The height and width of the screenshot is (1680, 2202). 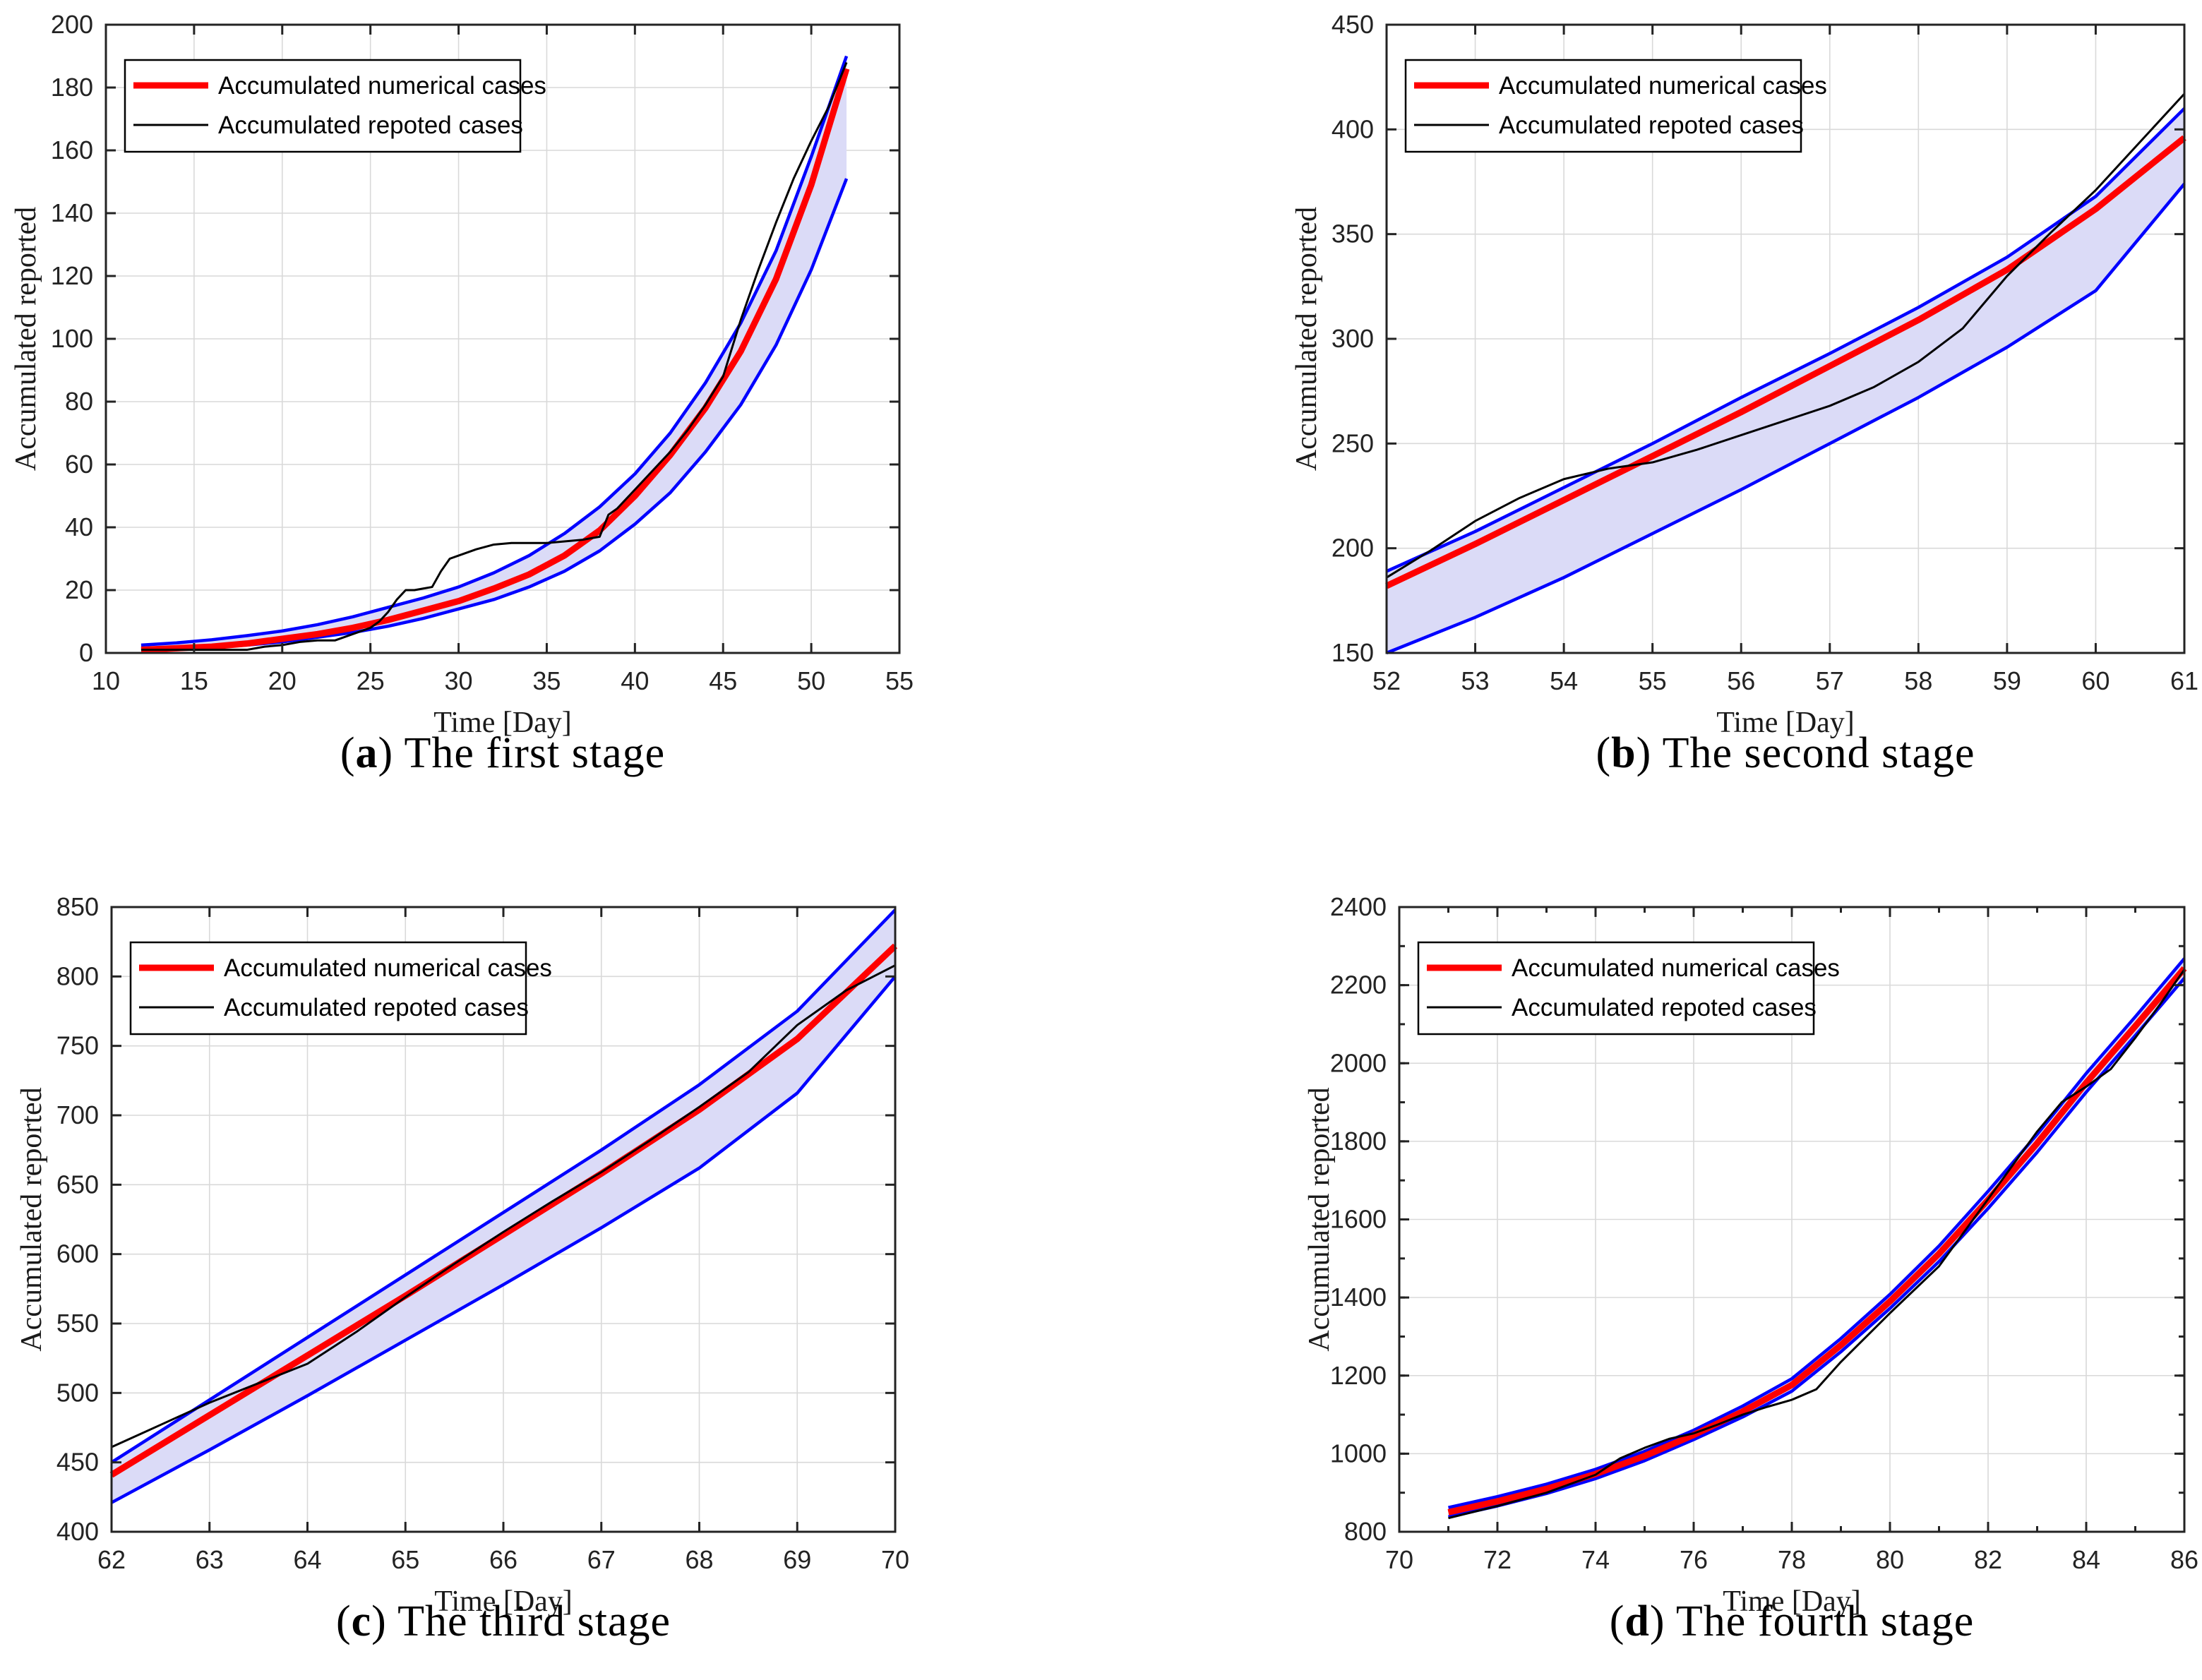 What do you see at coordinates (79, 589) in the screenshot?
I see `y-tick-label: 20` at bounding box center [79, 589].